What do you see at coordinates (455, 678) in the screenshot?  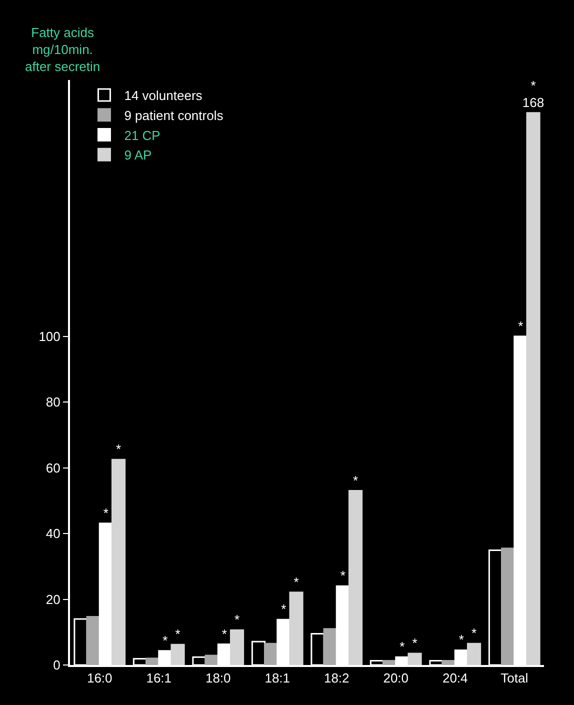 I see `x-tick-label: 20:4` at bounding box center [455, 678].